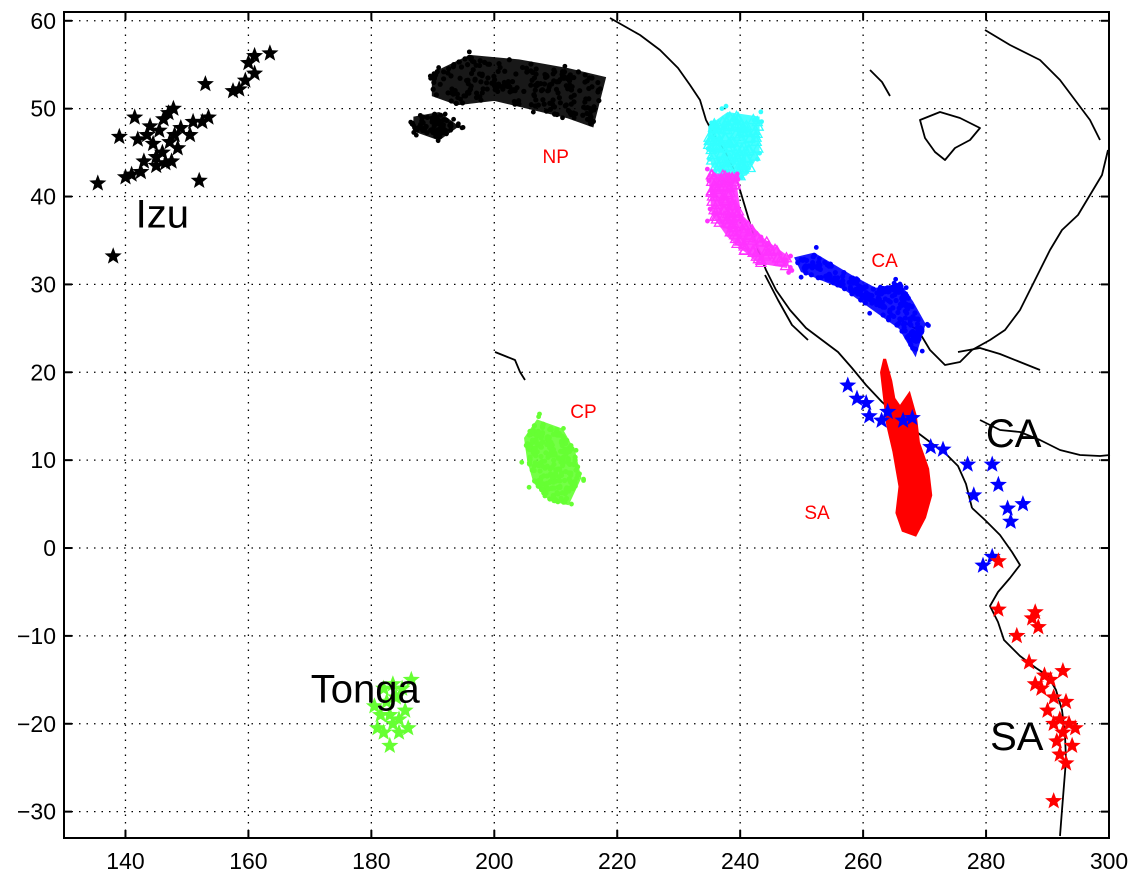 This screenshot has width=1145, height=896. What do you see at coordinates (184, 154) in the screenshot?
I see `stars-izu` at bounding box center [184, 154].